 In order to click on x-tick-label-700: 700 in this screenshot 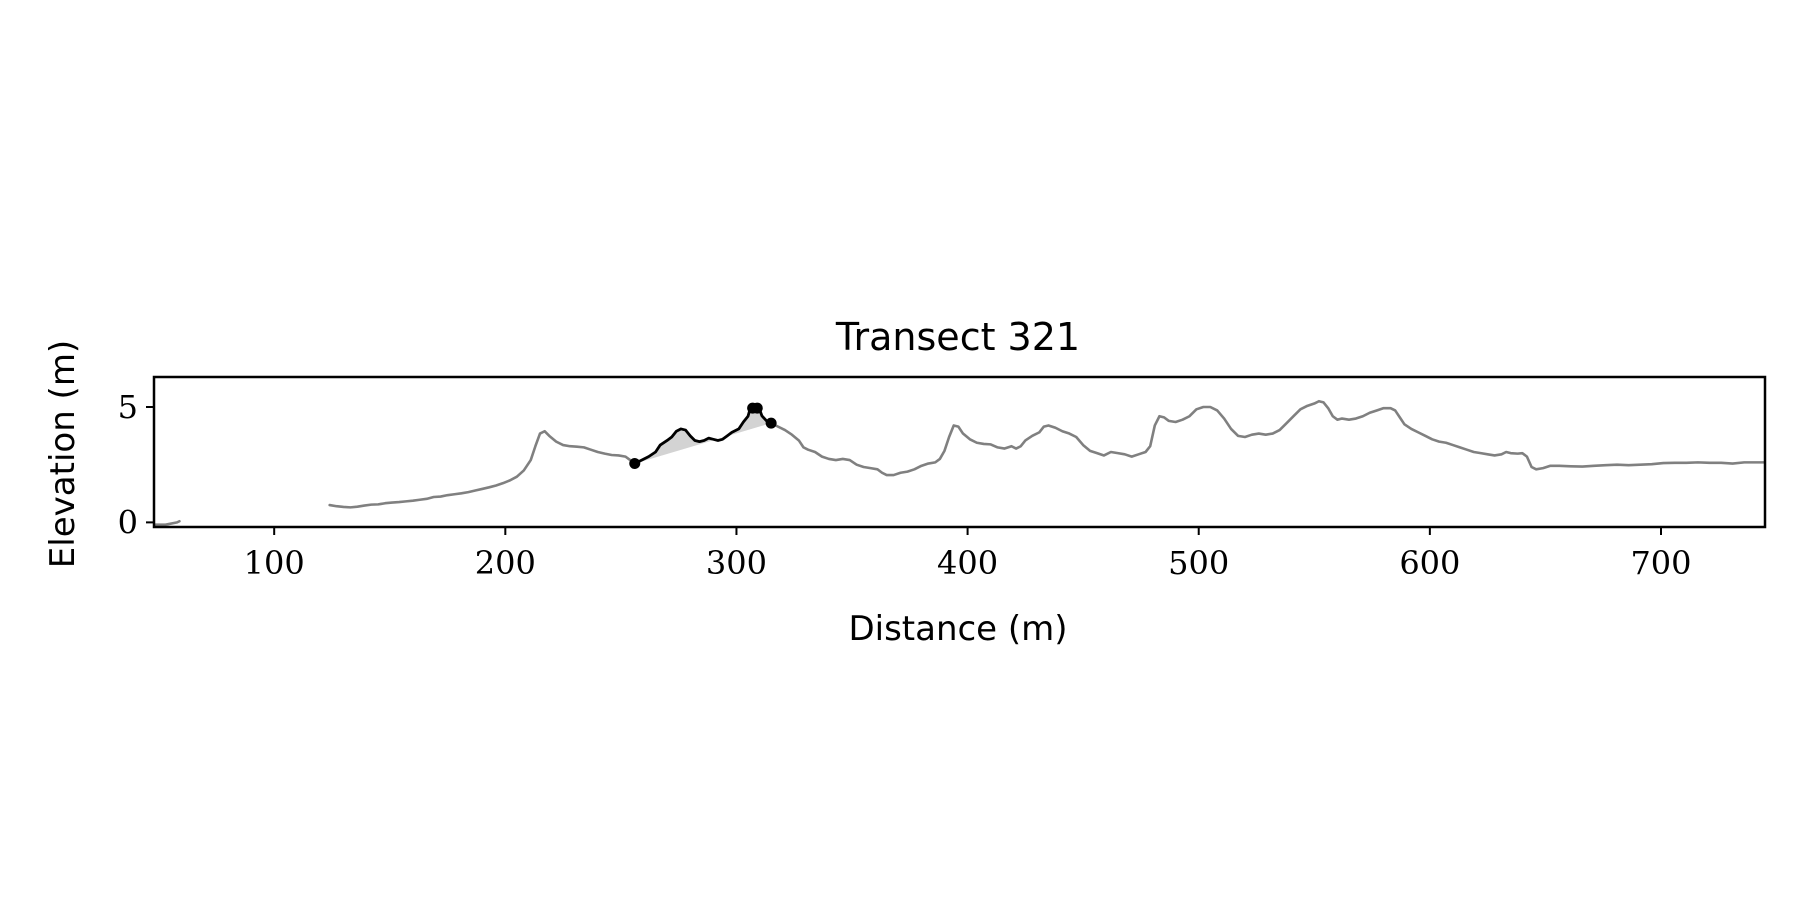, I will do `click(1660, 563)`.